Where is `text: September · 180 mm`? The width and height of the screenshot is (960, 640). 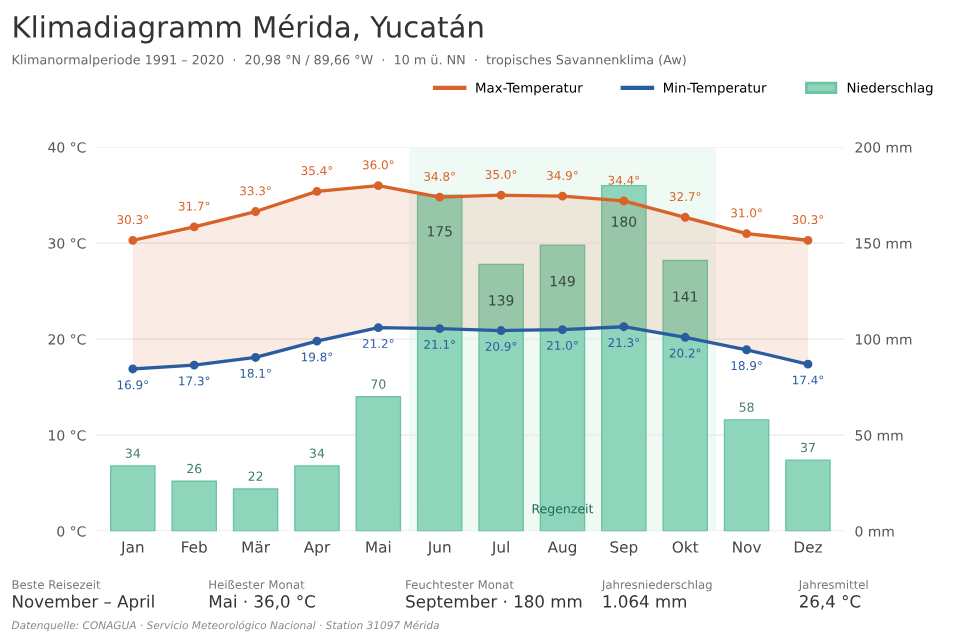
text: September · 180 mm is located at coordinates (494, 602).